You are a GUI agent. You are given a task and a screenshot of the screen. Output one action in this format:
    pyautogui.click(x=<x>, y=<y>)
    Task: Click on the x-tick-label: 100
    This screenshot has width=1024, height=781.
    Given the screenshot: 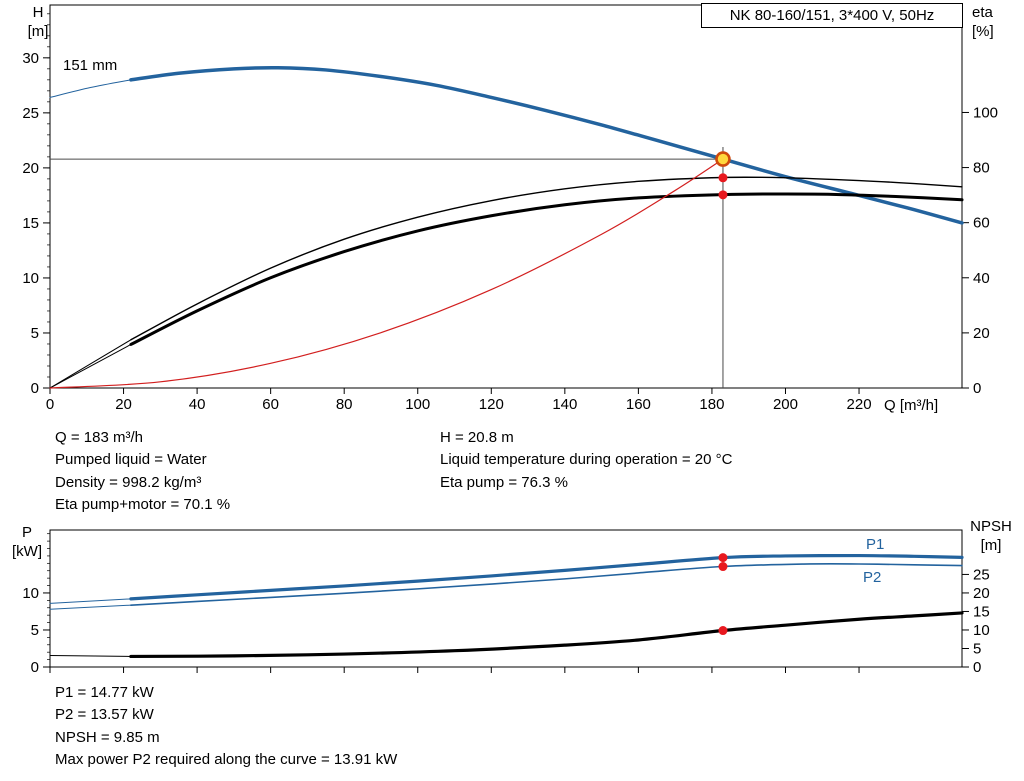 What is the action you would take?
    pyautogui.click(x=417, y=404)
    